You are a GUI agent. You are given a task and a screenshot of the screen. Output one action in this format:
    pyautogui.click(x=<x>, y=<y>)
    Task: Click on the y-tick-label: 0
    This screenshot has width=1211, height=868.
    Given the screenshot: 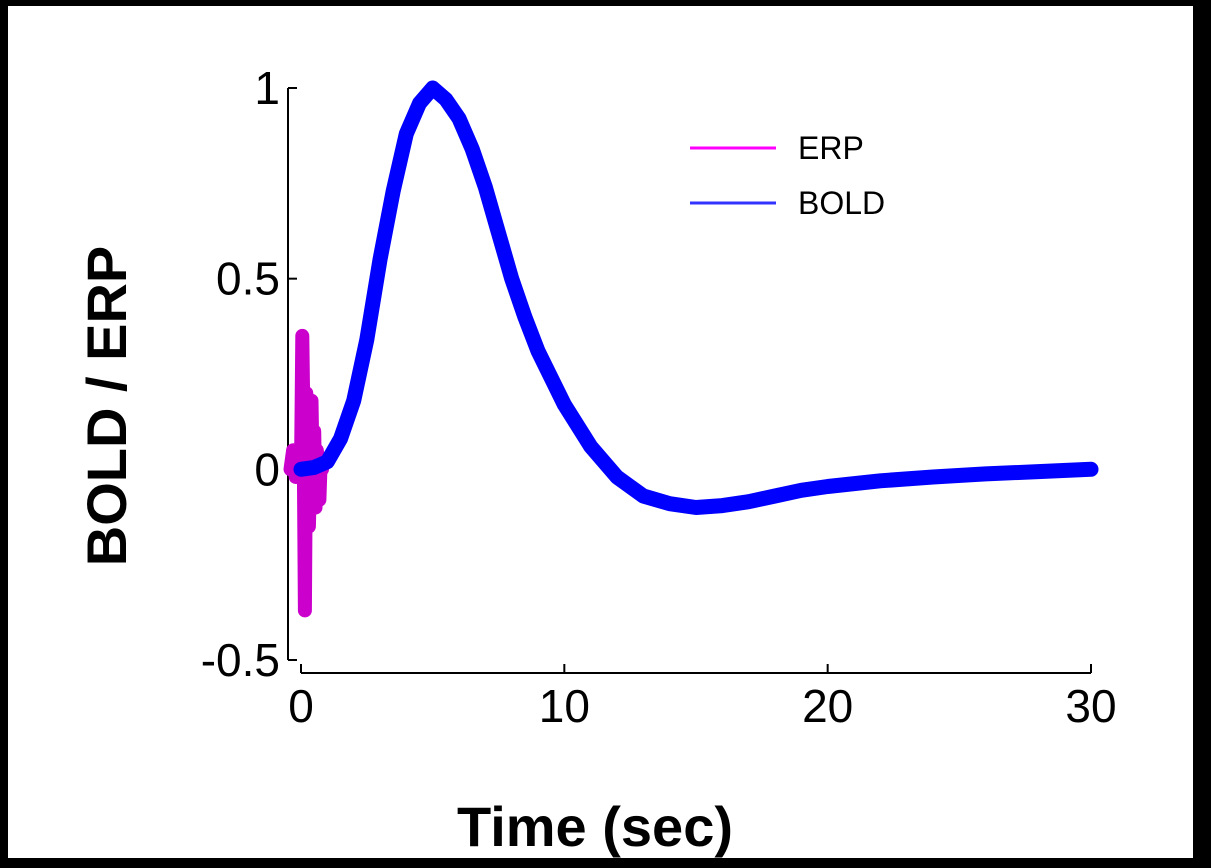 What is the action you would take?
    pyautogui.click(x=267, y=469)
    